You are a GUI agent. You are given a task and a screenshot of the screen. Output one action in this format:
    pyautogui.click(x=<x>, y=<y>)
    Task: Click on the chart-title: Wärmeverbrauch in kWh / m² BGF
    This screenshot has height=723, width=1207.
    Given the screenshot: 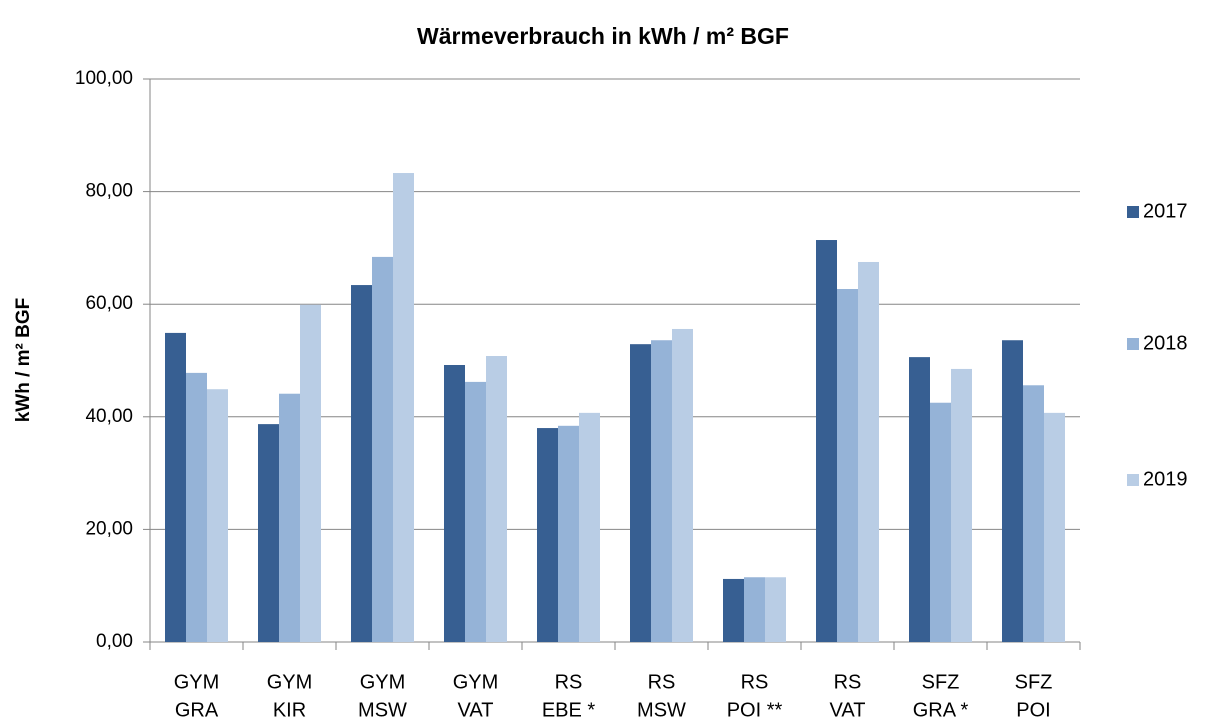 What is the action you would take?
    pyautogui.click(x=603, y=36)
    